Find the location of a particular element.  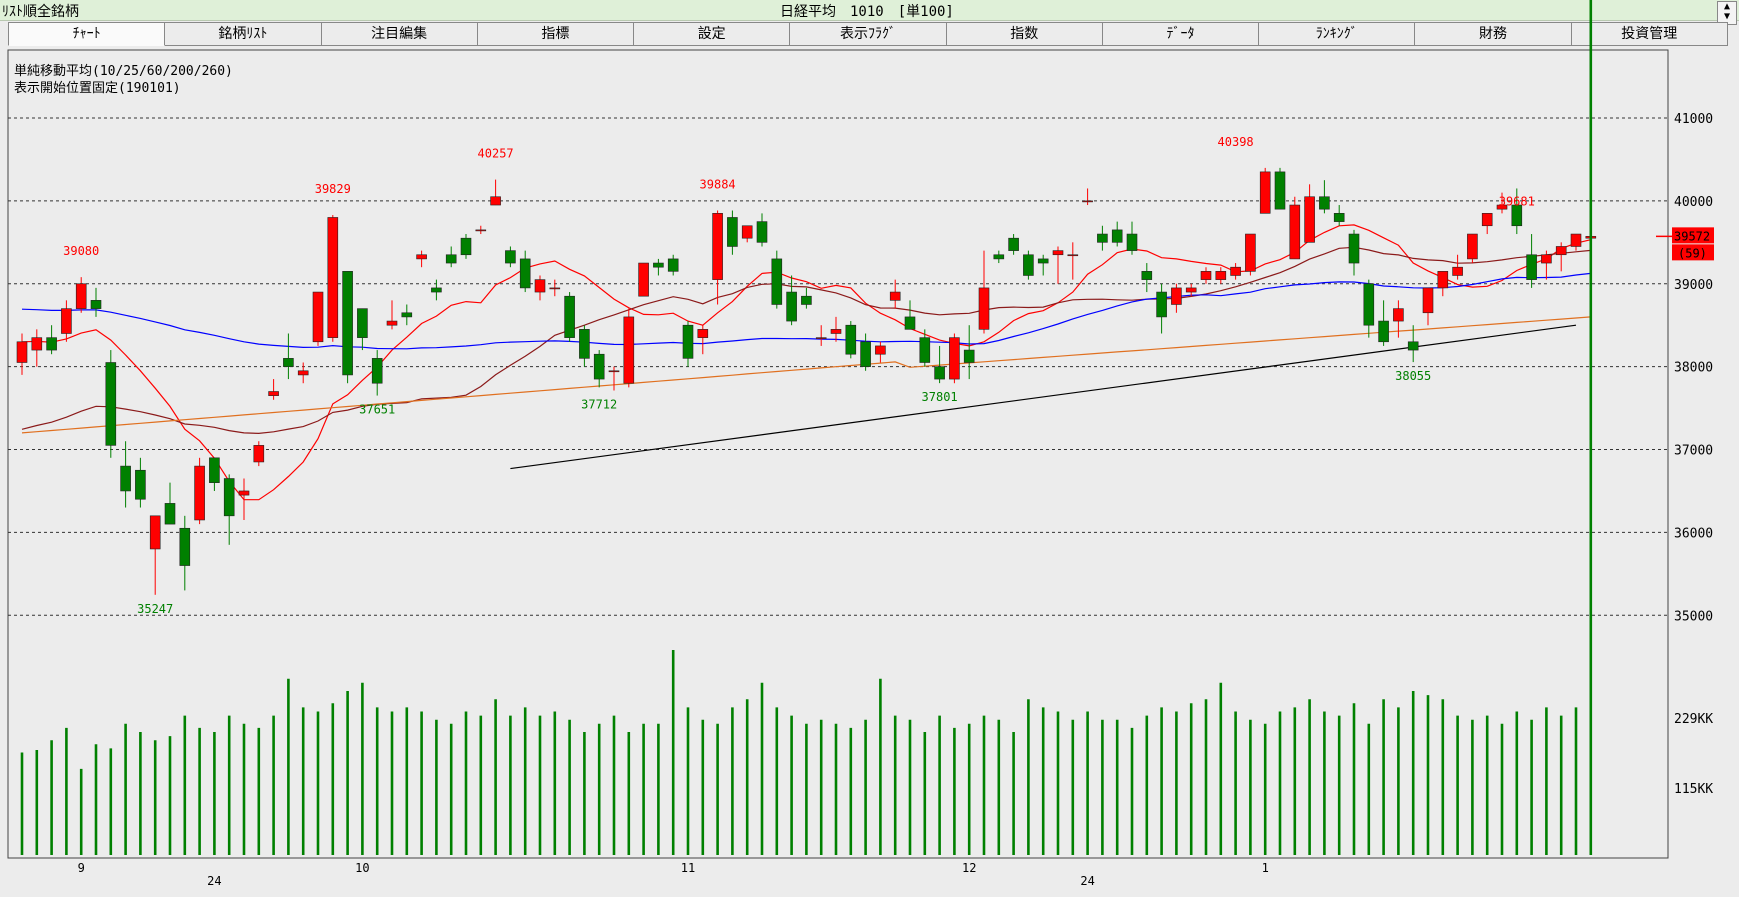

price-tick-label: 41000 is located at coordinates (1693, 119).